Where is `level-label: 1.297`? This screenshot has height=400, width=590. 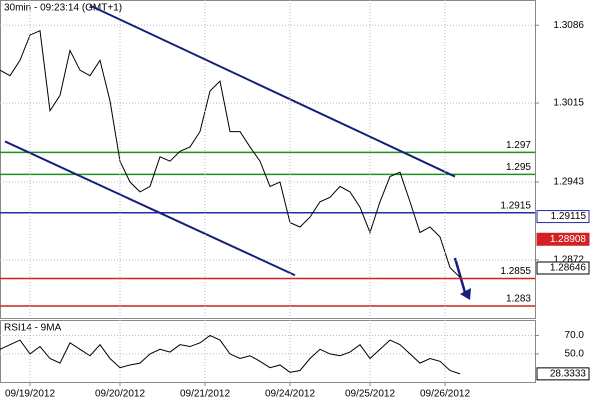
level-label: 1.297 is located at coordinates (518, 145).